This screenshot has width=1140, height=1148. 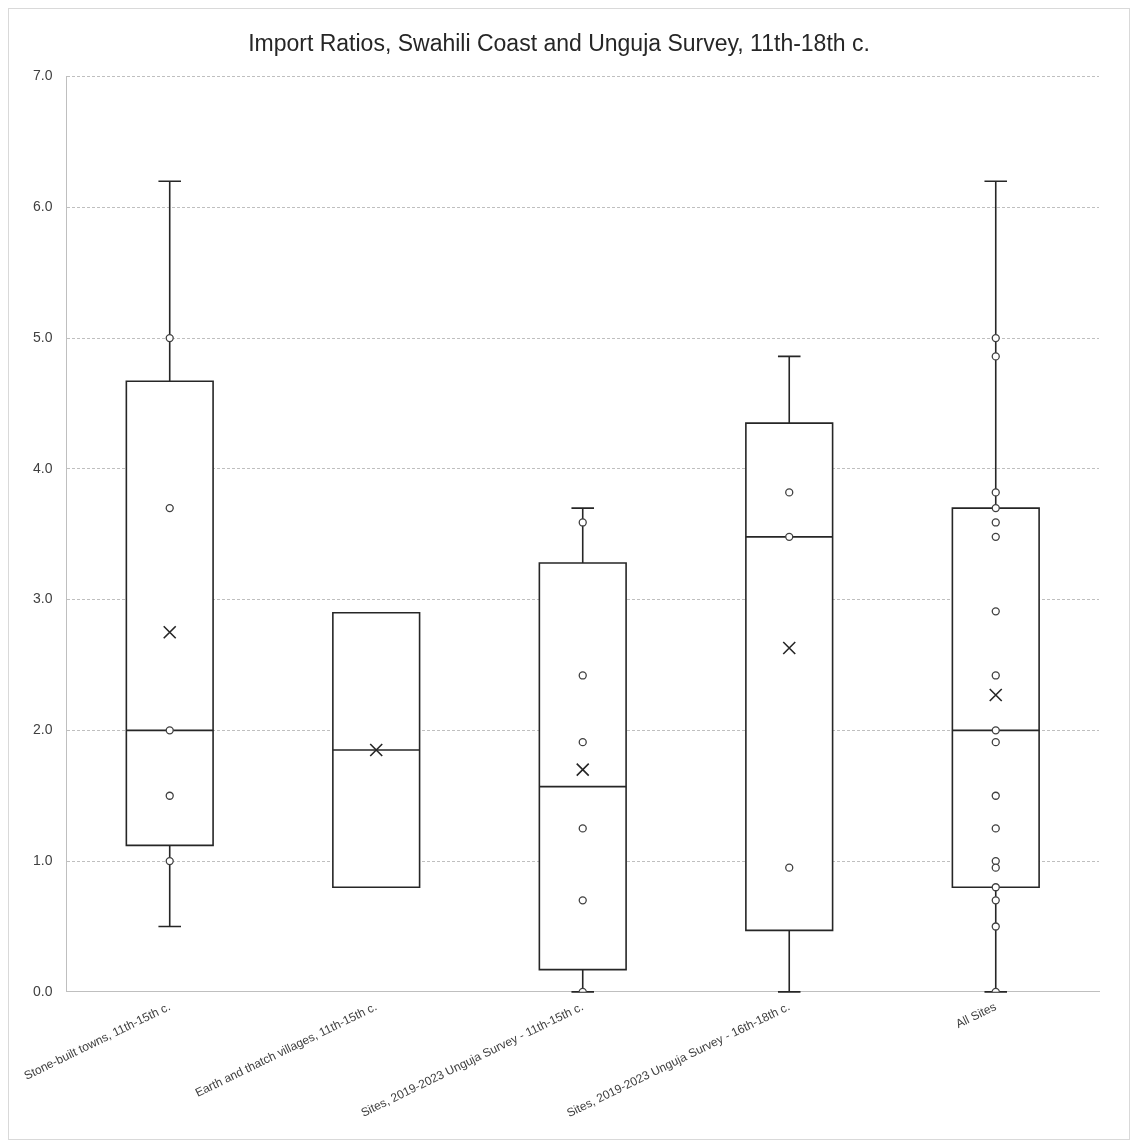 I want to click on y-tick-label: 3.0, so click(x=42, y=598).